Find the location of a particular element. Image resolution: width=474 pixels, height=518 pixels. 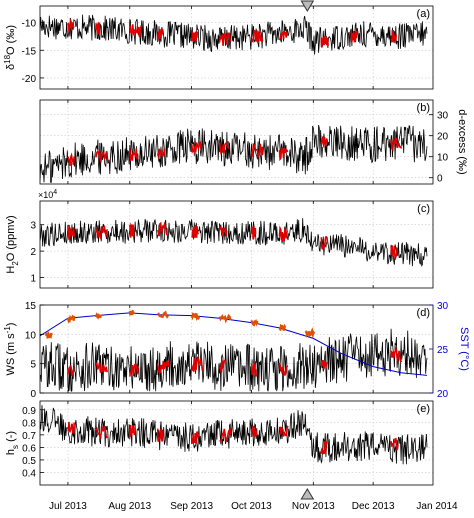

y-tick-label: 0.6 is located at coordinates (29, 448).